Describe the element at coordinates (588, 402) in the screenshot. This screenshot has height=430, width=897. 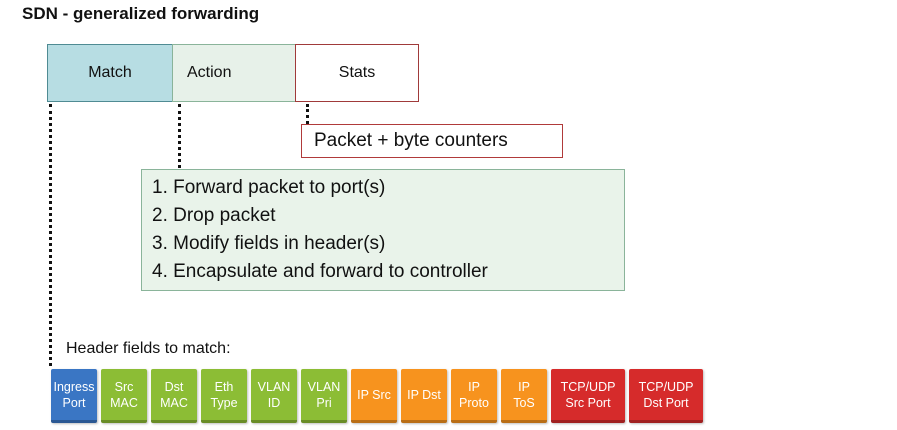
I see `header-field-text: Src Port` at that location.